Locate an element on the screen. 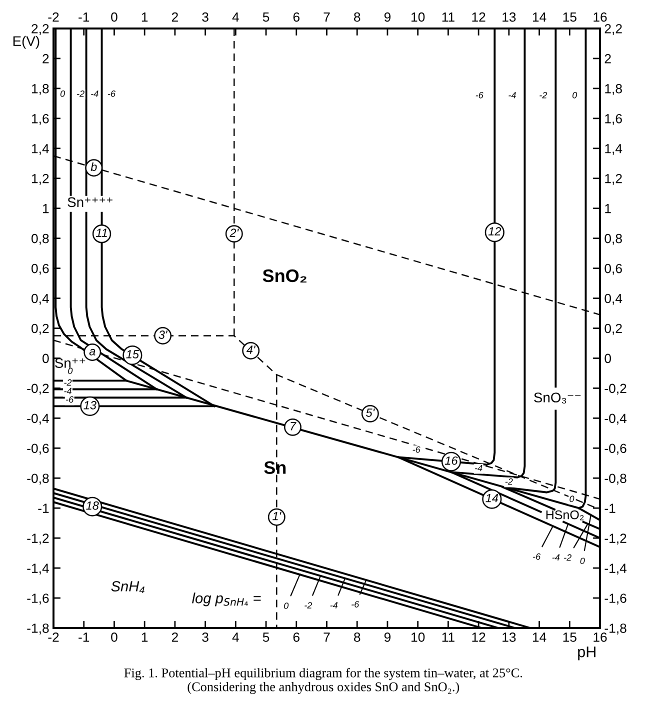 This screenshot has height=705, width=660. y-tick-label: 1,8 is located at coordinates (40, 89).